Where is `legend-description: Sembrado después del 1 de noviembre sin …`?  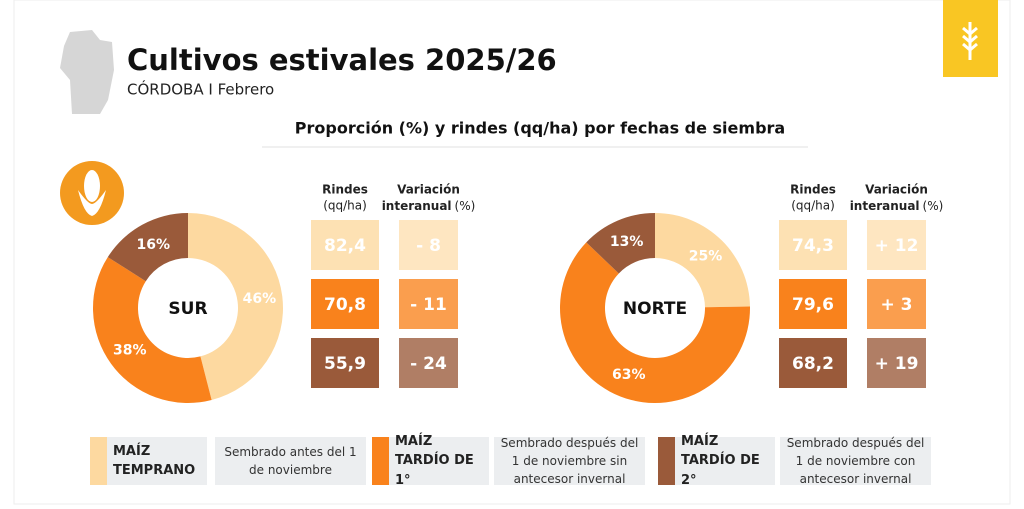
legend-description: Sembrado después del 1 de noviembre sin … is located at coordinates (569, 461).